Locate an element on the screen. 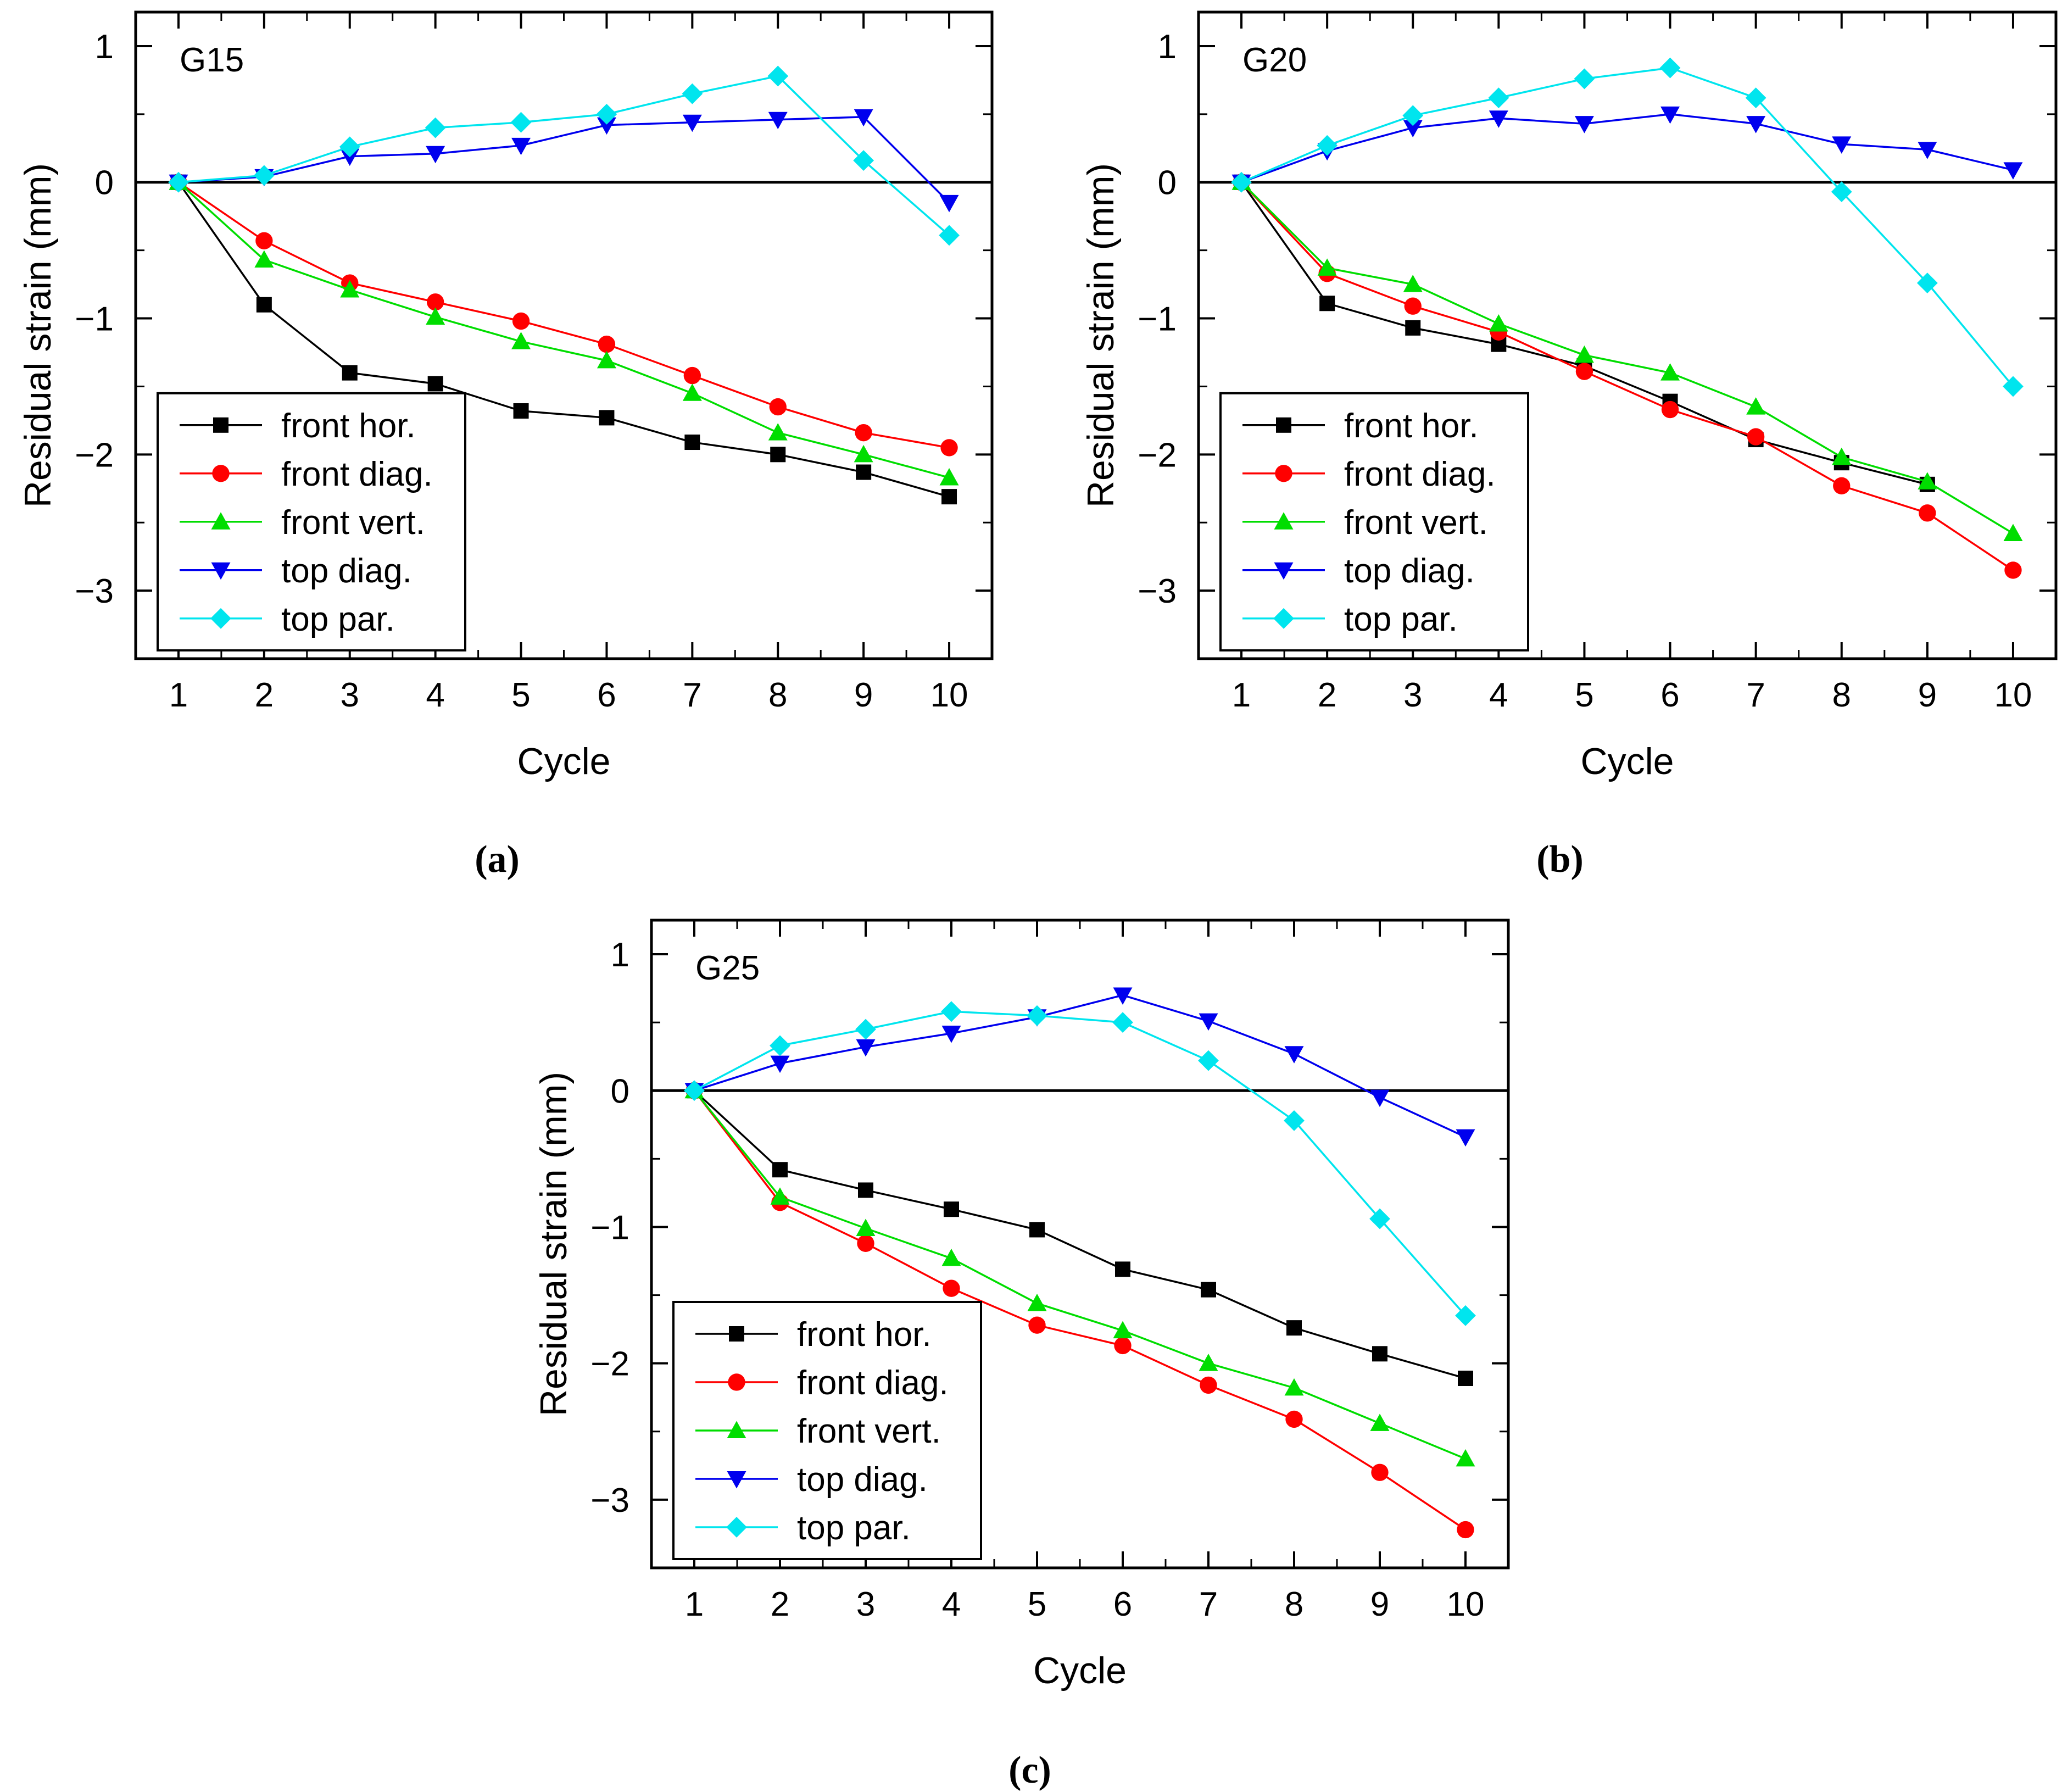 The width and height of the screenshot is (2062, 1792). y-tick-label: 1 is located at coordinates (620, 955).